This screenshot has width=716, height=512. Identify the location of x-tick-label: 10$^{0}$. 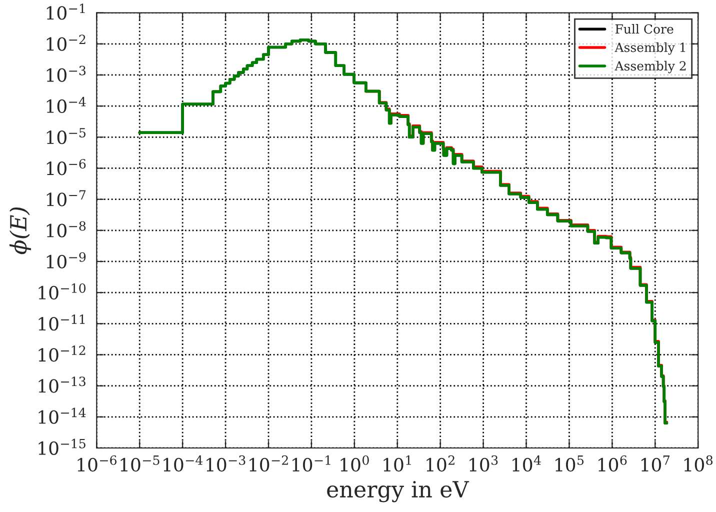
(354, 463).